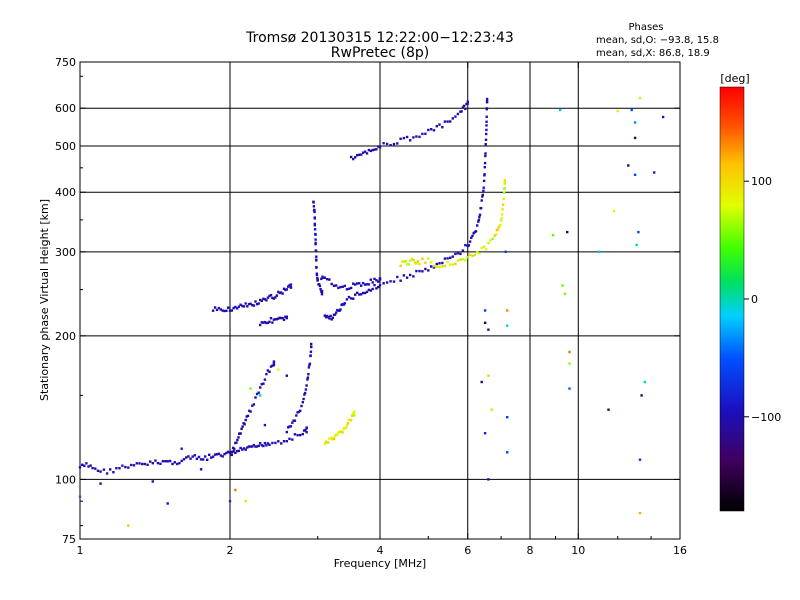  I want to click on y-tick-label: 200, so click(65, 336).